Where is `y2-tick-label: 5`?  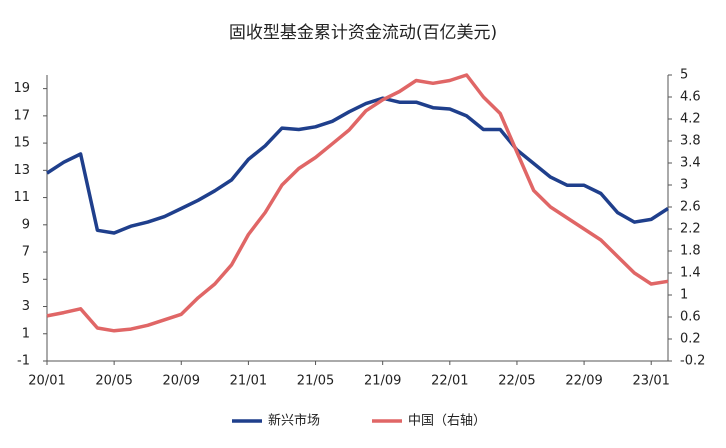
y2-tick-label: 5 is located at coordinates (684, 75).